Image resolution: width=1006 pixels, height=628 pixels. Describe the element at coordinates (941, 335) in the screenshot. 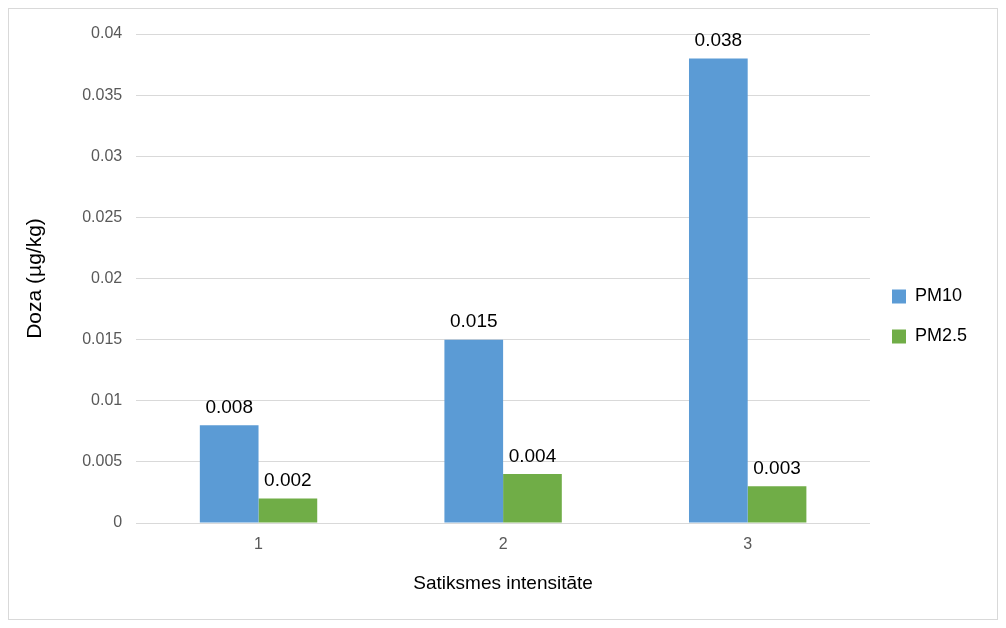

I see `legend-label: PM2.5` at that location.